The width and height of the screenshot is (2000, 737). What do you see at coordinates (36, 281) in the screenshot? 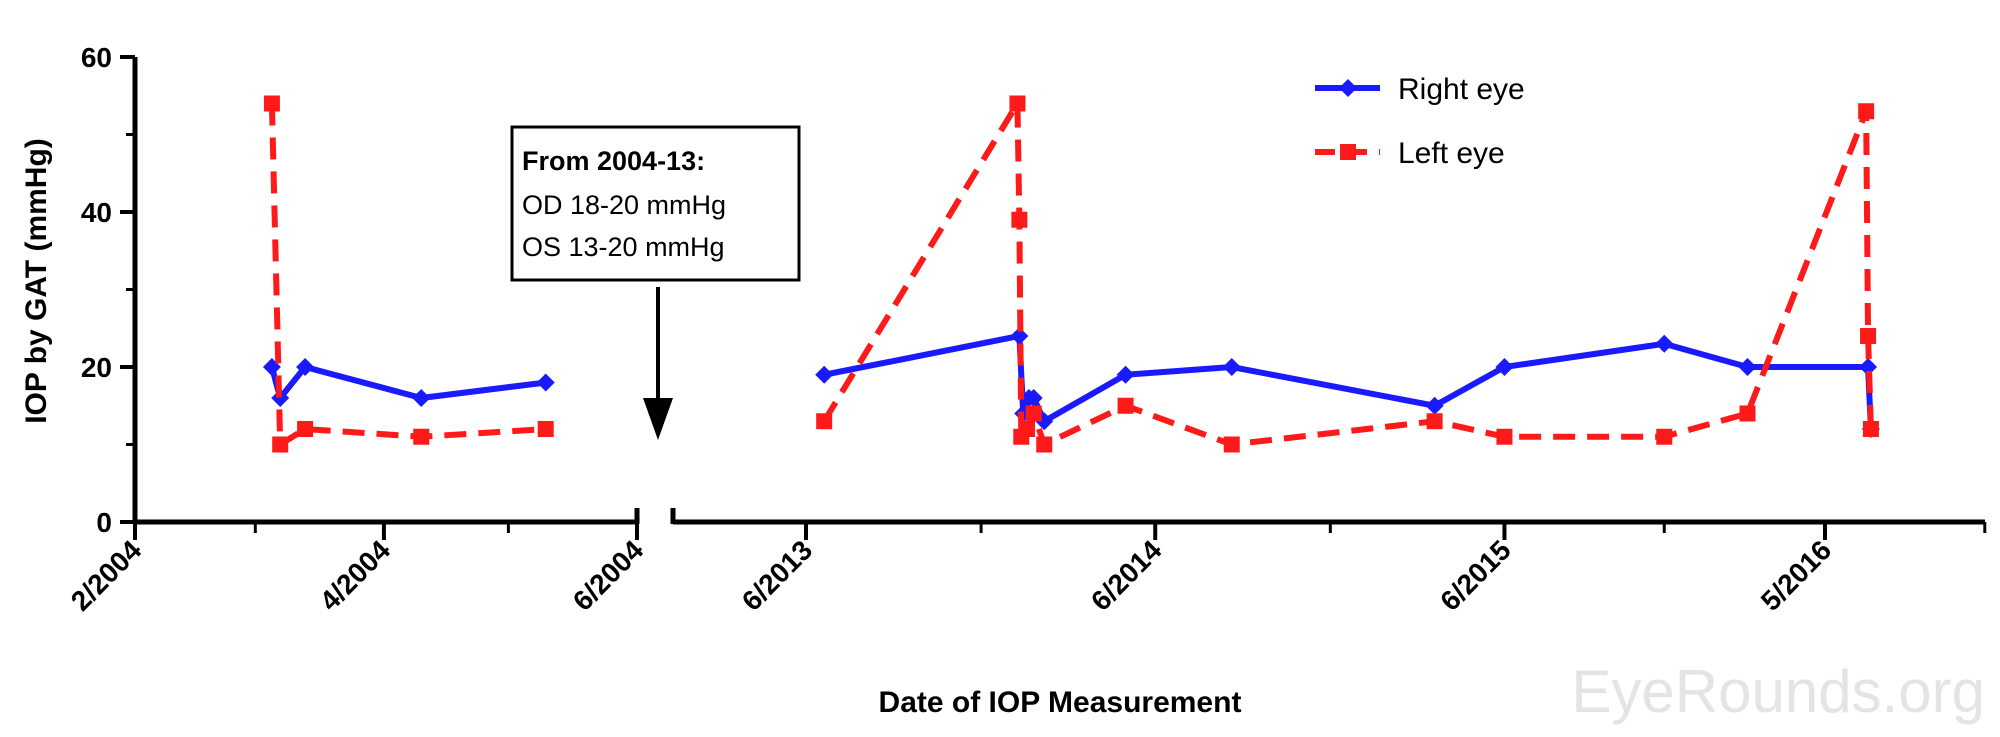
I see `y-axis-label: IOP by GAT (mmHg)` at bounding box center [36, 281].